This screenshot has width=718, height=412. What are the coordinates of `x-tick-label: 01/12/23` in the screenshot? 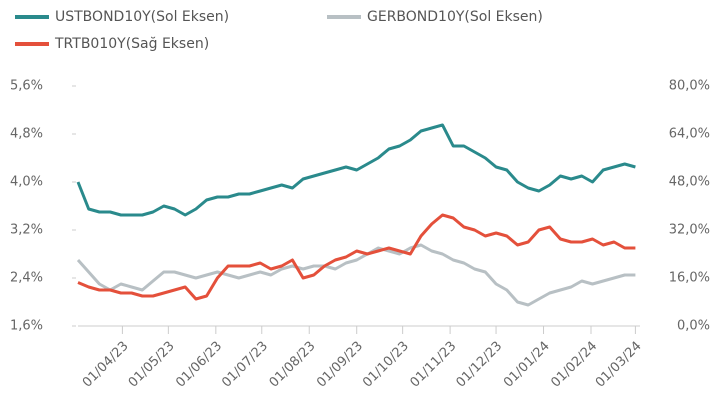 It's located at (479, 365).